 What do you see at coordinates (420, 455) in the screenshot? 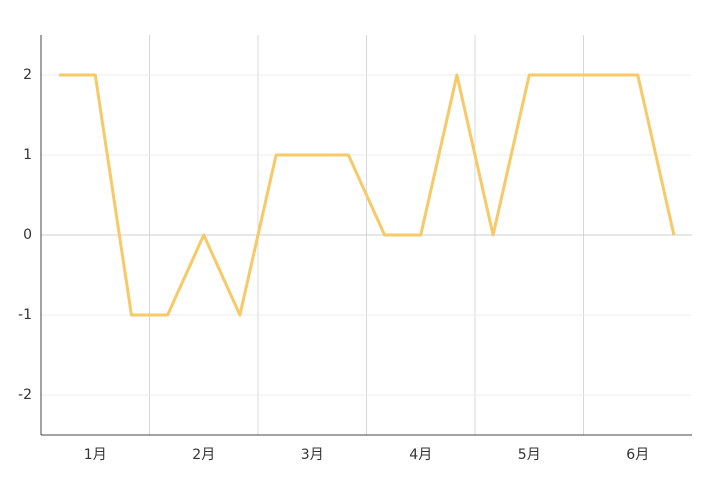
I see `x-tick-label: 4月` at bounding box center [420, 455].